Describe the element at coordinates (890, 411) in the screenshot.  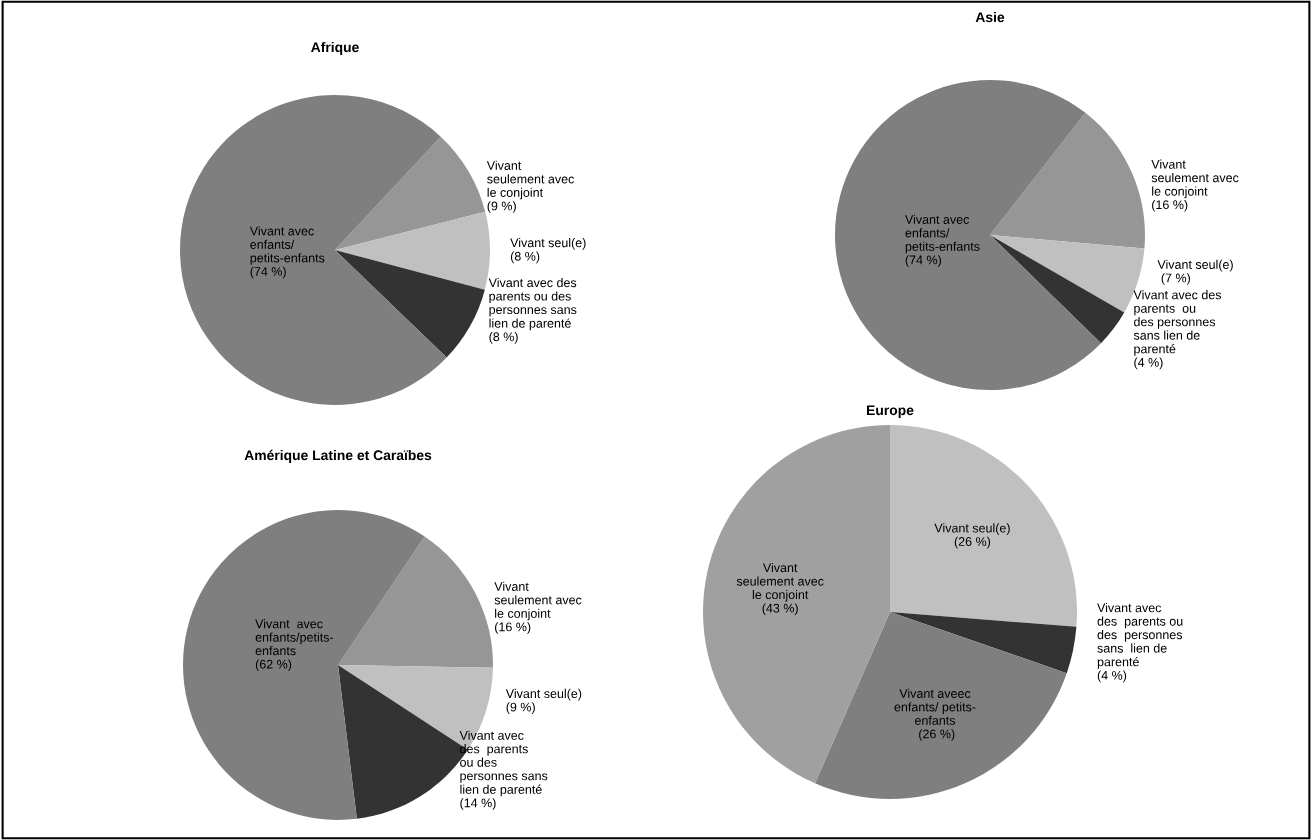
I see `chart-title: Europe` at that location.